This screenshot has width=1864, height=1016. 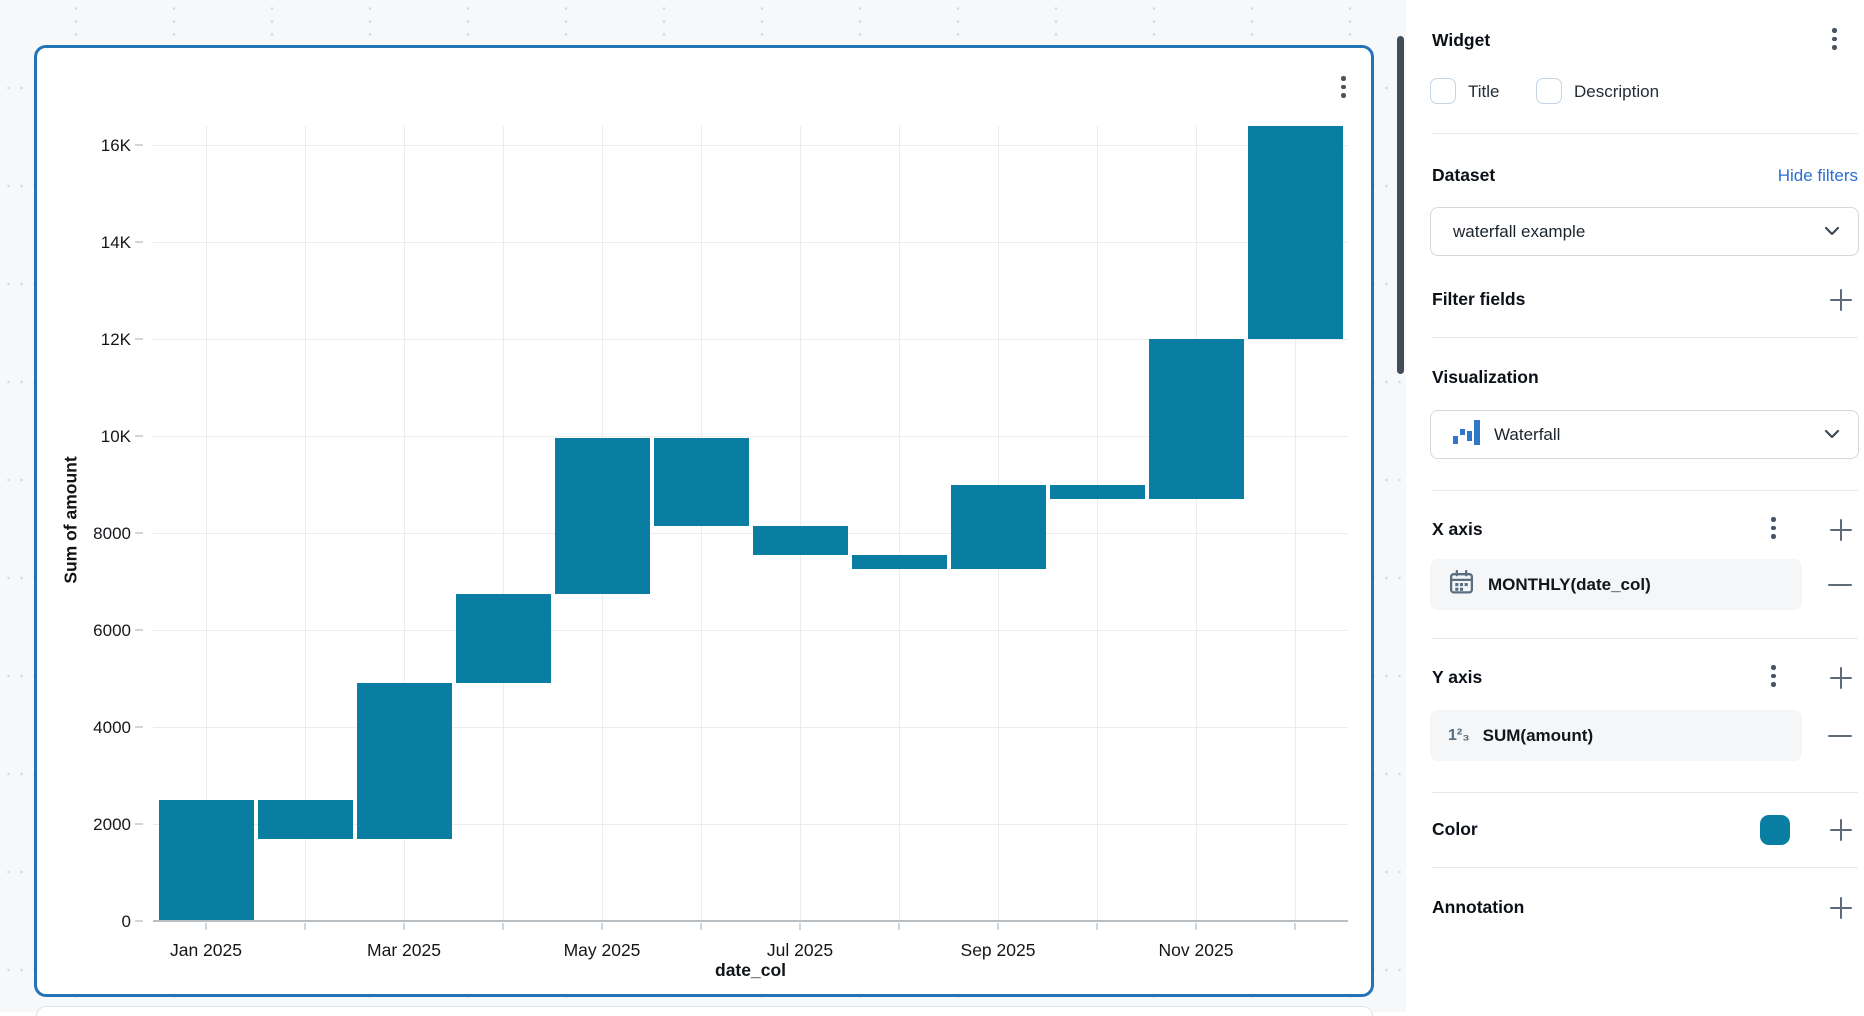 What do you see at coordinates (1644, 231) in the screenshot?
I see `dataset-select: waterfall example` at bounding box center [1644, 231].